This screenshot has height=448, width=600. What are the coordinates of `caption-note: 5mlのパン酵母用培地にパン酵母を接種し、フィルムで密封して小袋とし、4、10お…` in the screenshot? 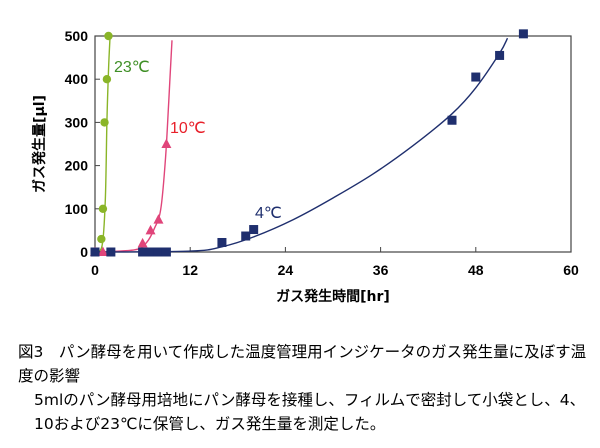 It's located at (310, 412).